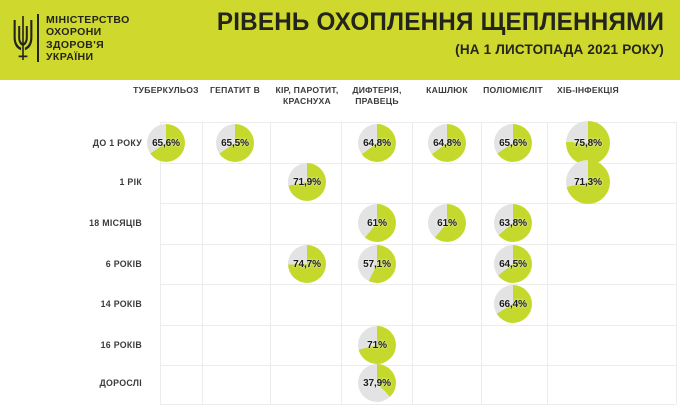  I want to click on column-header-5: КАШЛЮК, so click(447, 90).